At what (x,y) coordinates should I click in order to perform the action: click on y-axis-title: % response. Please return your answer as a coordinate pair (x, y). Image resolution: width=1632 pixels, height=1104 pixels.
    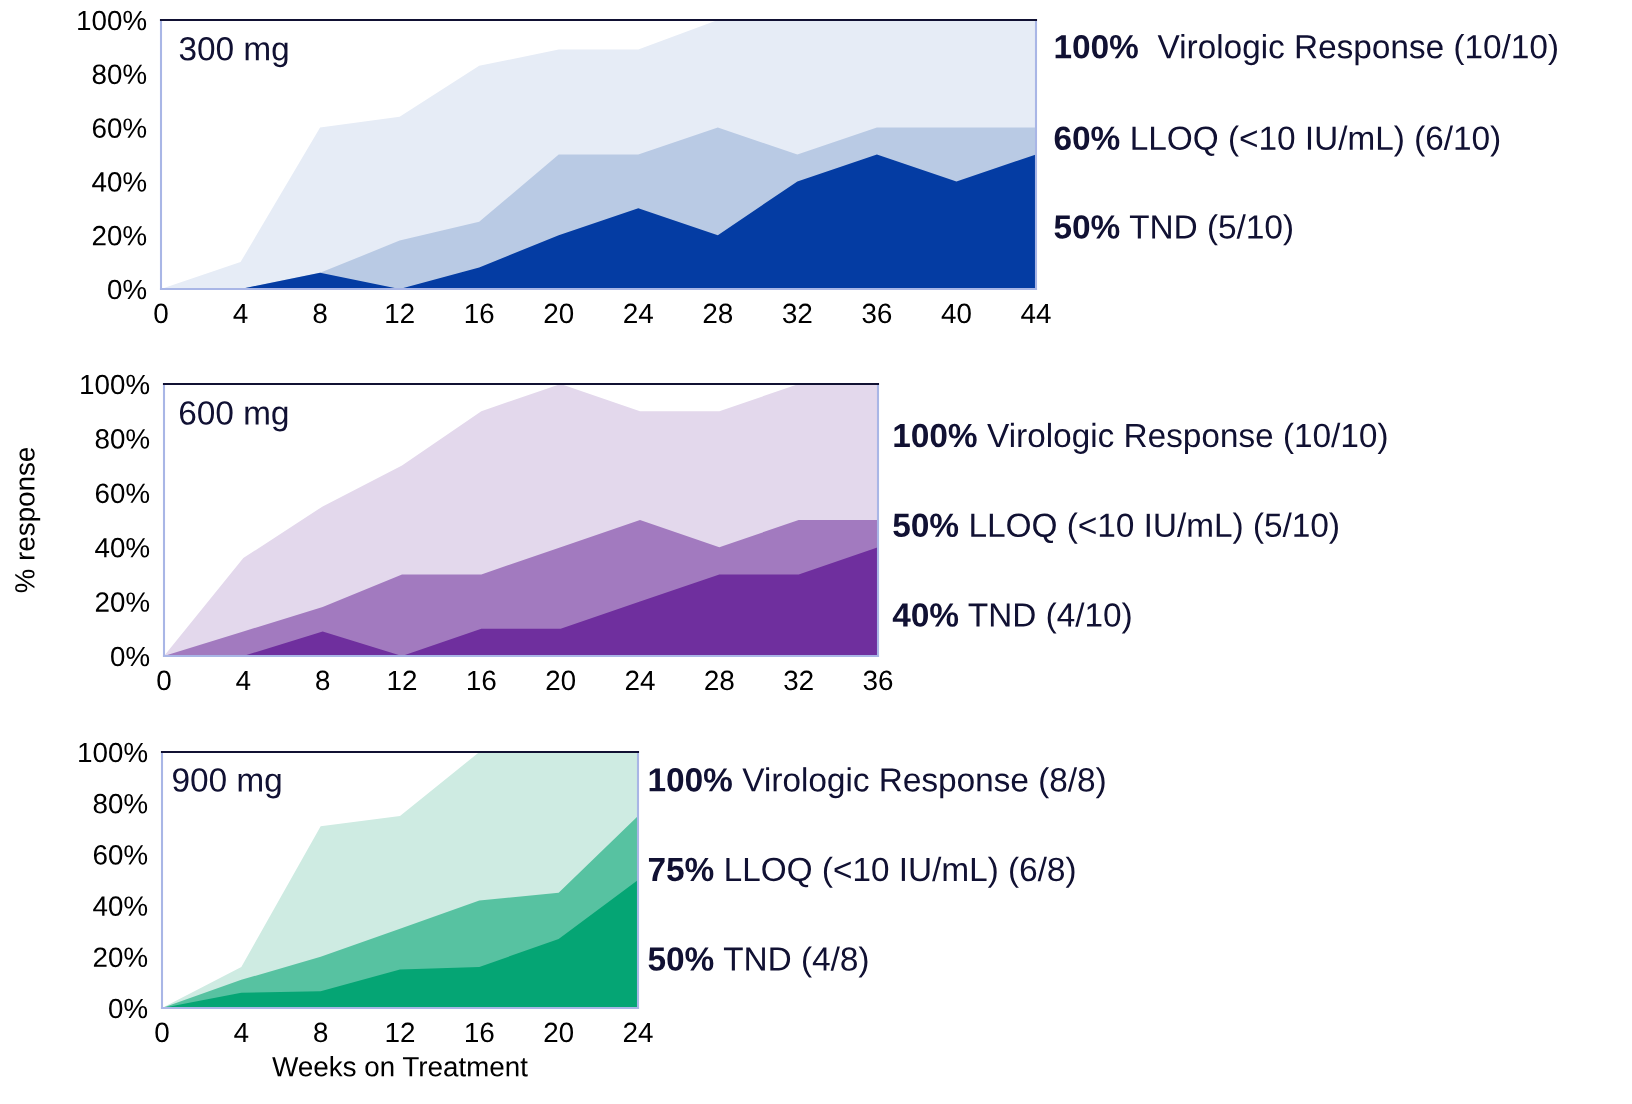
    Looking at the image, I should click on (28, 520).